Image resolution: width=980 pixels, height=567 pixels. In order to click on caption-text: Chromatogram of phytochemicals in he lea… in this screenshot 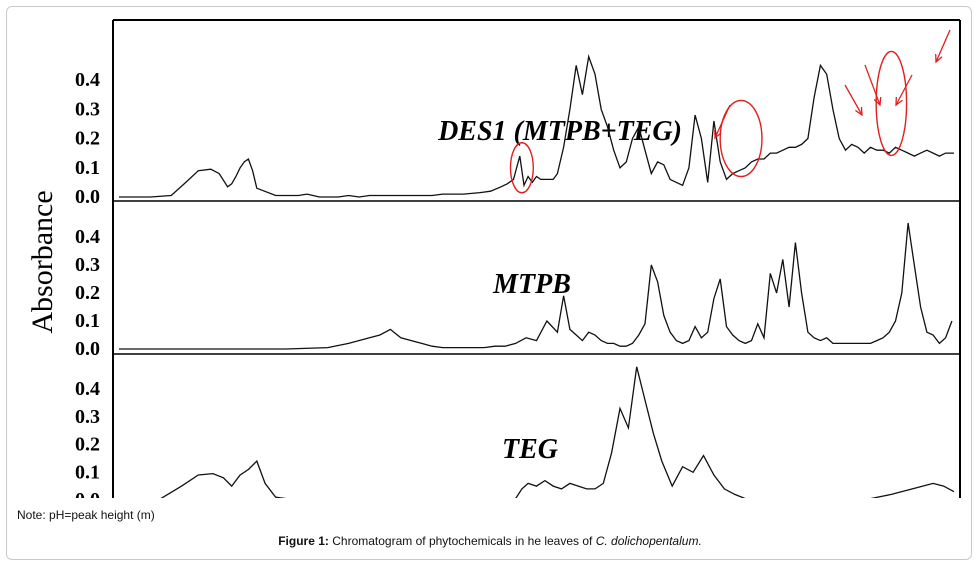, I will do `click(462, 541)`.